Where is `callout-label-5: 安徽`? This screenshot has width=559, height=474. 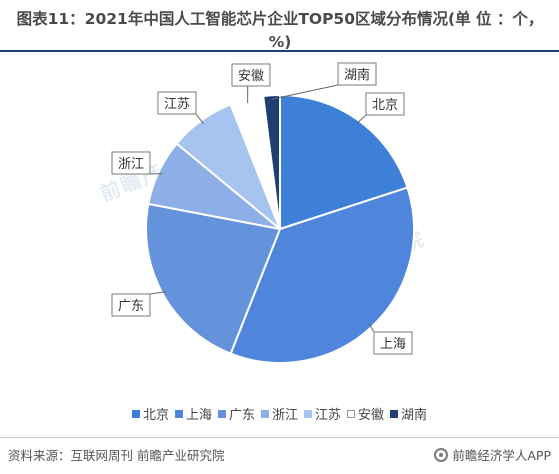 callout-label-5: 安徽 is located at coordinates (251, 76).